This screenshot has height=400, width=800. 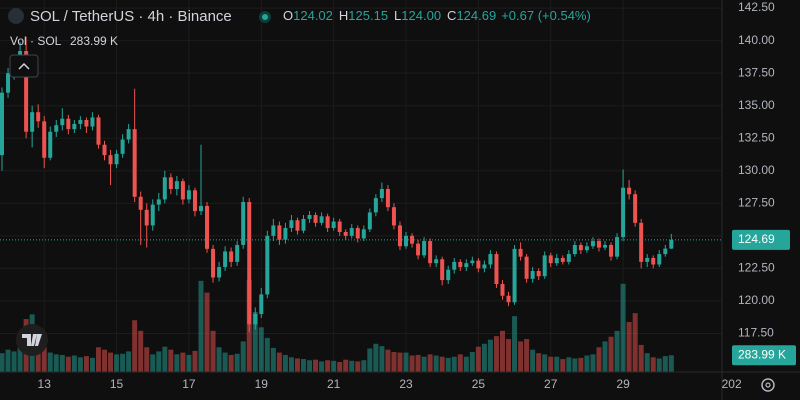 I want to click on x-tick-label: 19, so click(x=262, y=384).